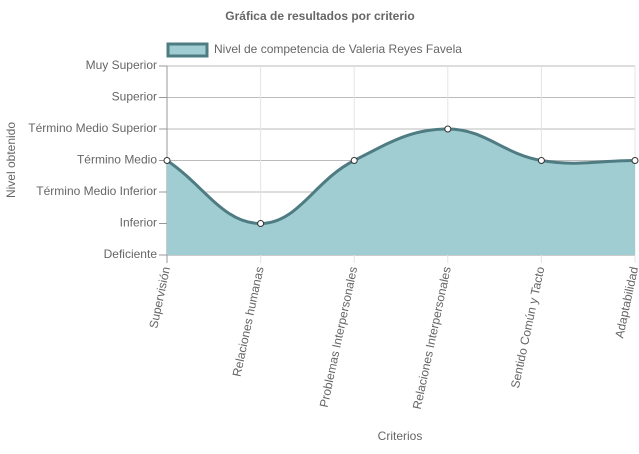 This screenshot has width=639, height=454. Describe the element at coordinates (11, 160) in the screenshot. I see `y-axis-title: Nivel obtenido` at that location.